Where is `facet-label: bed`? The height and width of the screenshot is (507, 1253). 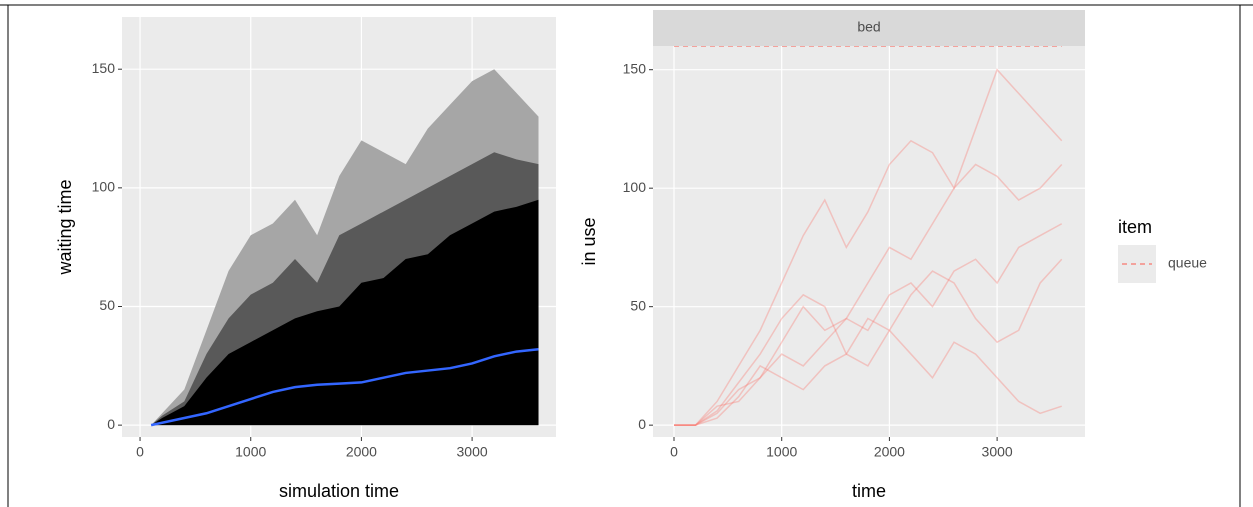 facet-label: bed is located at coordinates (868, 27).